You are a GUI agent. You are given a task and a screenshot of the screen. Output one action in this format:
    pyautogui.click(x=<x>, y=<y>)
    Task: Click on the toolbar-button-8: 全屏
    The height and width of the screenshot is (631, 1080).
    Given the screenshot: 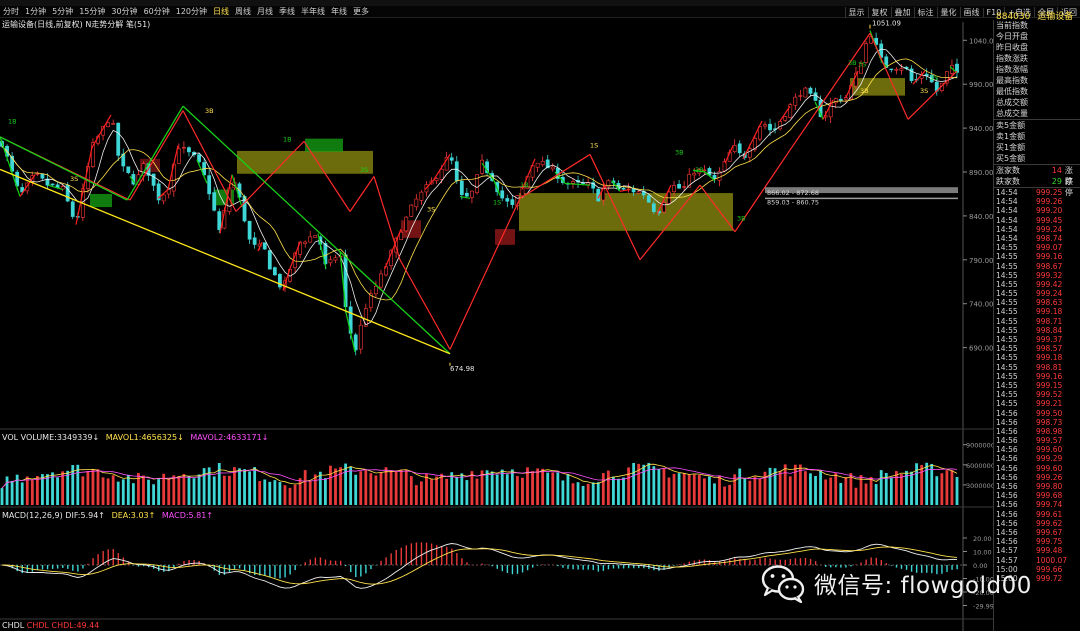 What is the action you would take?
    pyautogui.click(x=1045, y=12)
    